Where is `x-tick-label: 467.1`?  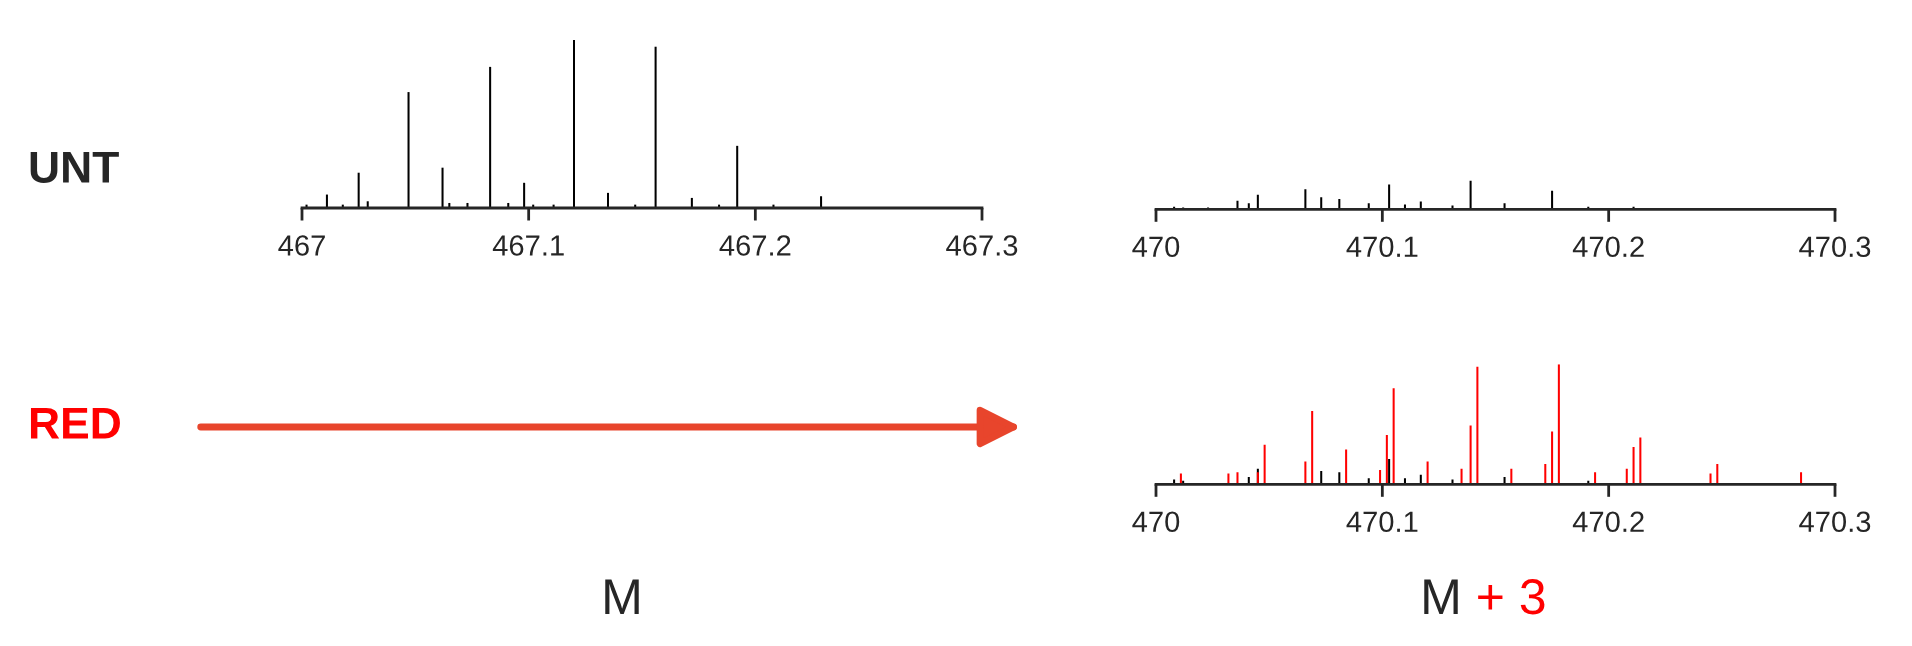 x-tick-label: 467.1 is located at coordinates (528, 245).